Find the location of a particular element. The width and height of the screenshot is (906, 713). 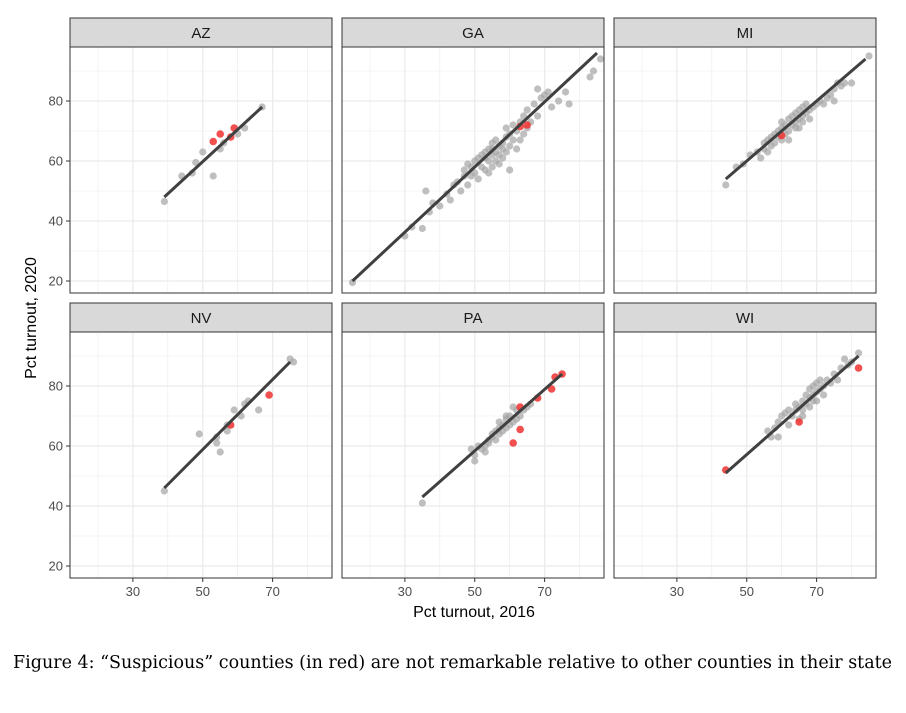

y-axis-title: Pct turnout, 2020 is located at coordinates (31, 318).